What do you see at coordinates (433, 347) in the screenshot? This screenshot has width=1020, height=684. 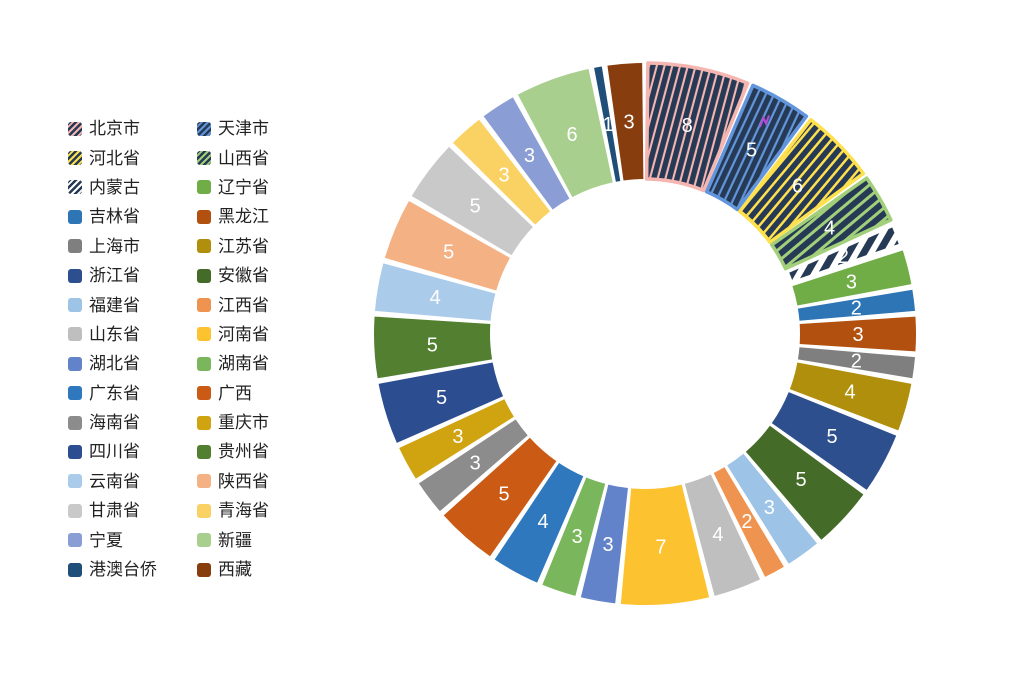 I see `donut-segment-贵州省` at bounding box center [433, 347].